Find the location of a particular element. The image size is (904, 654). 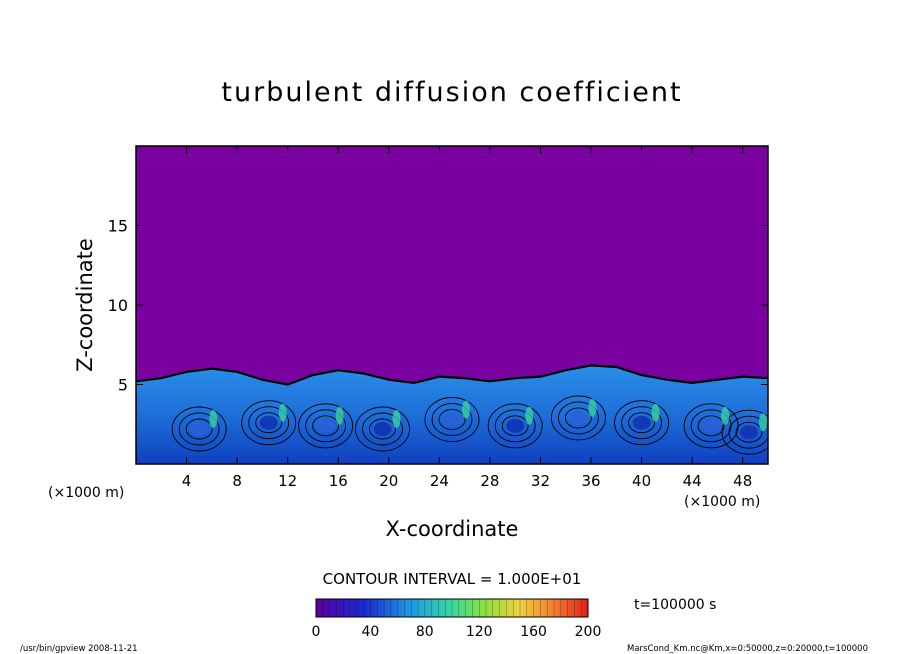

x-tick-label: 40 is located at coordinates (641, 481).